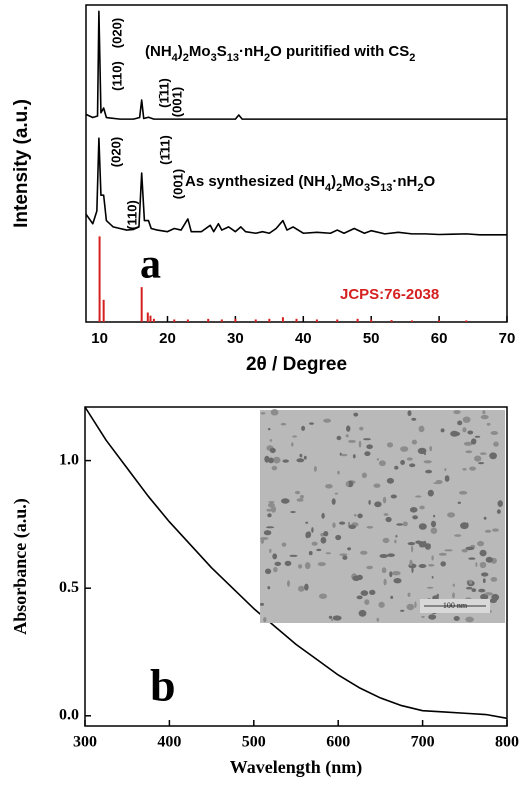  What do you see at coordinates (296, 364) in the screenshot?
I see `x-axis-title: 2θ / Degree` at bounding box center [296, 364].